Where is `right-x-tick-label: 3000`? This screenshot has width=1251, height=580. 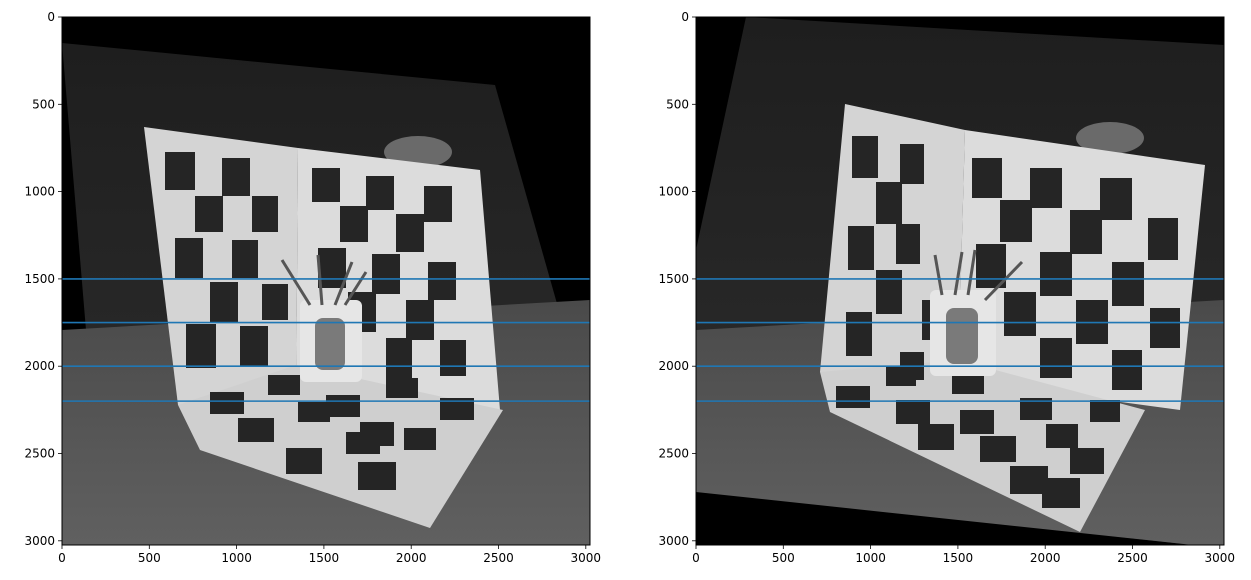
right-x-tick-label: 3000 is located at coordinates (1220, 558).